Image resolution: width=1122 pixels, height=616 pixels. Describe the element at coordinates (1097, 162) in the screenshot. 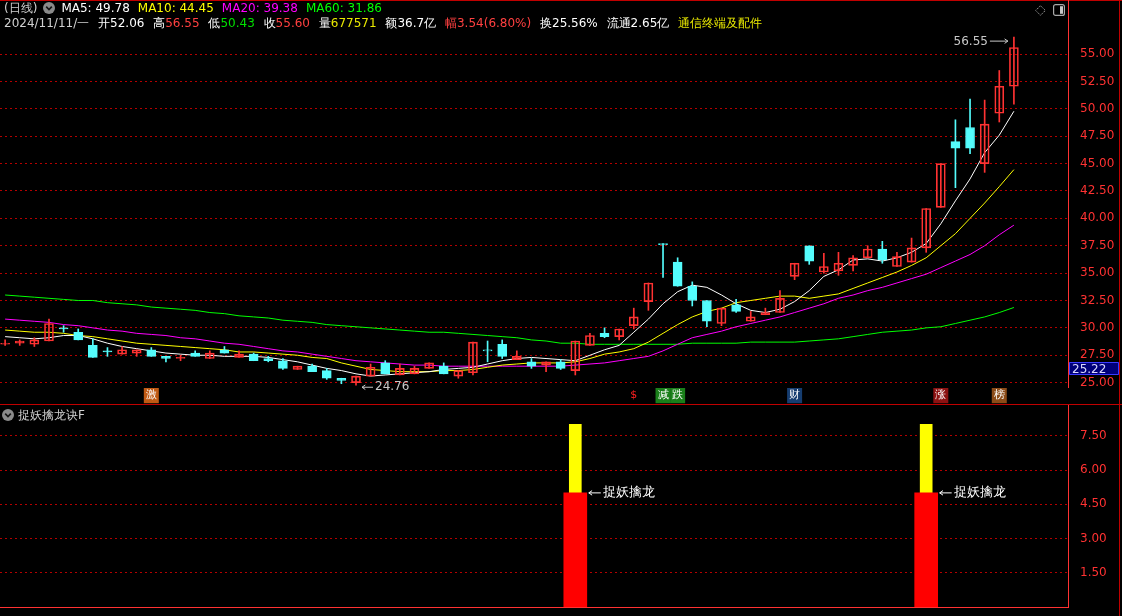

I see `y-tick-label: 45.00` at that location.